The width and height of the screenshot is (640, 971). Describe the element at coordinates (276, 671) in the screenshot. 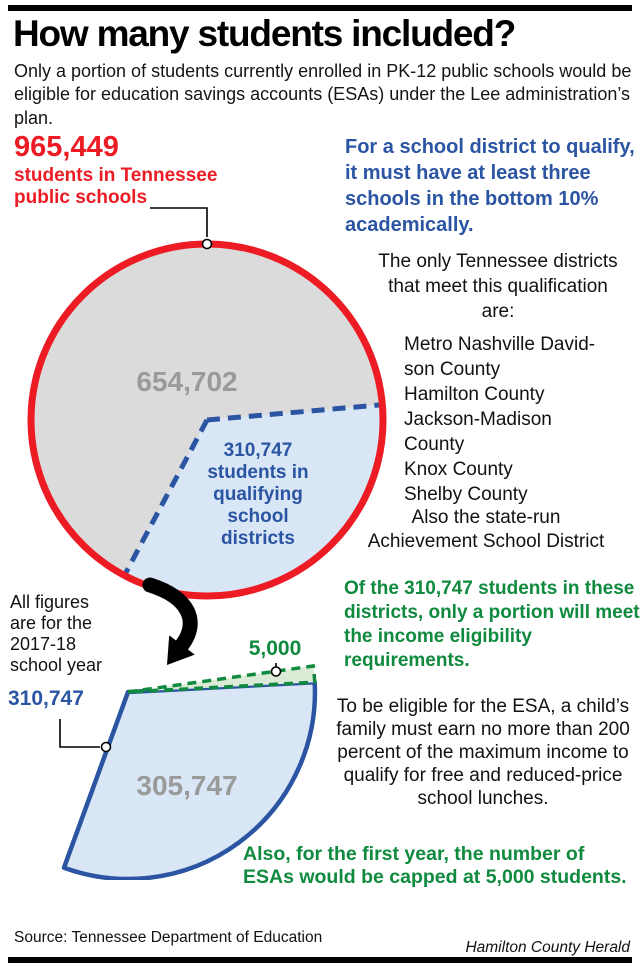

I see `cap-callout-marker` at that location.